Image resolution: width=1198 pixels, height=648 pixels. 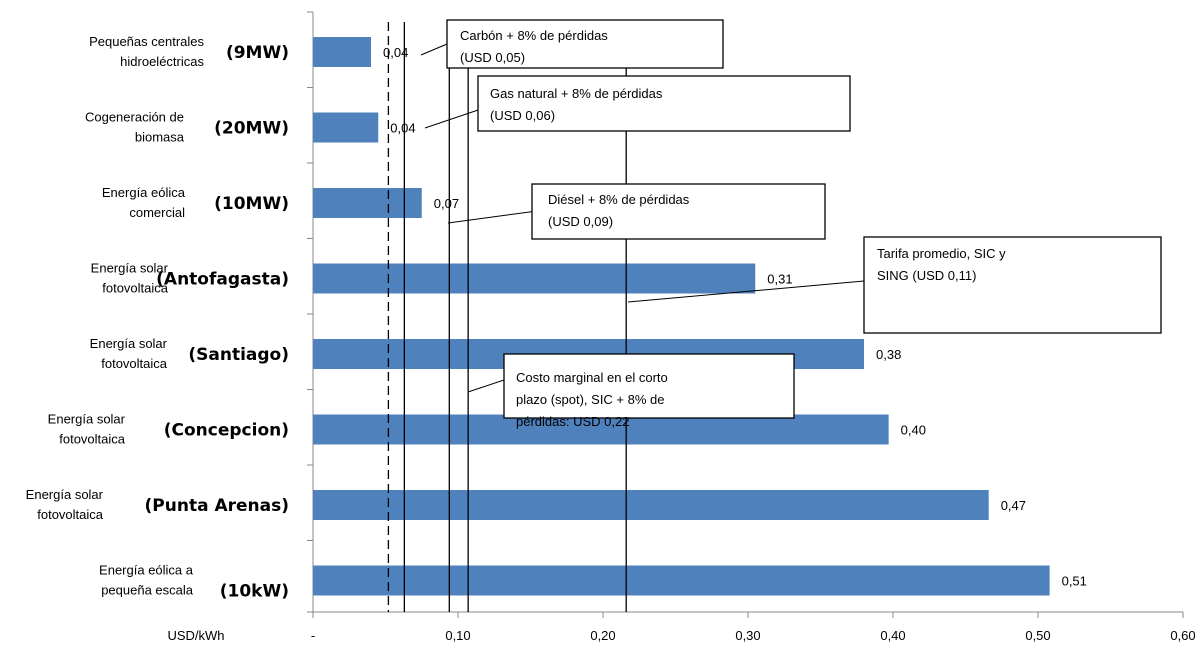 I want to click on data-label: 0,51, so click(x=1074, y=581).